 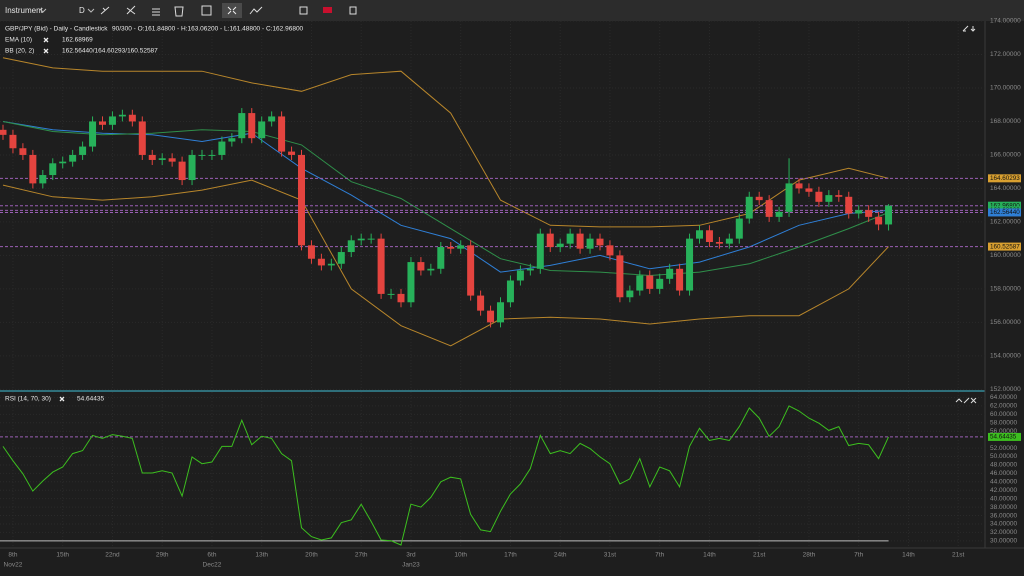 I want to click on x-tick-label: 6th, so click(x=211, y=555).